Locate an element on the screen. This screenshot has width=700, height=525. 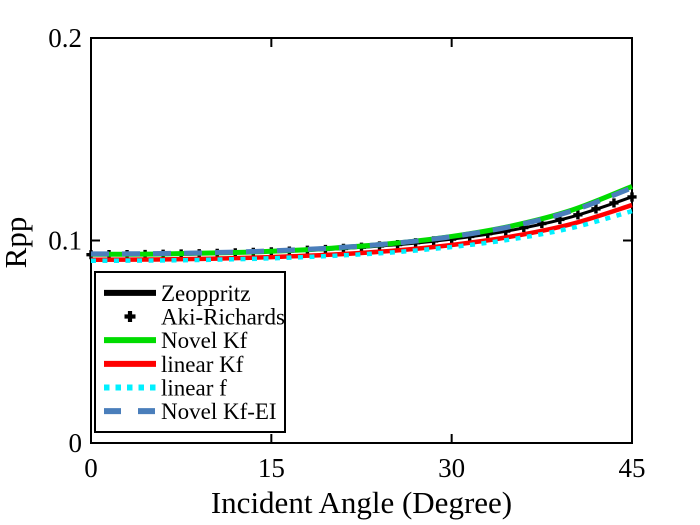
y-tick-label-0.2: 0.2 is located at coordinates (65, 38).